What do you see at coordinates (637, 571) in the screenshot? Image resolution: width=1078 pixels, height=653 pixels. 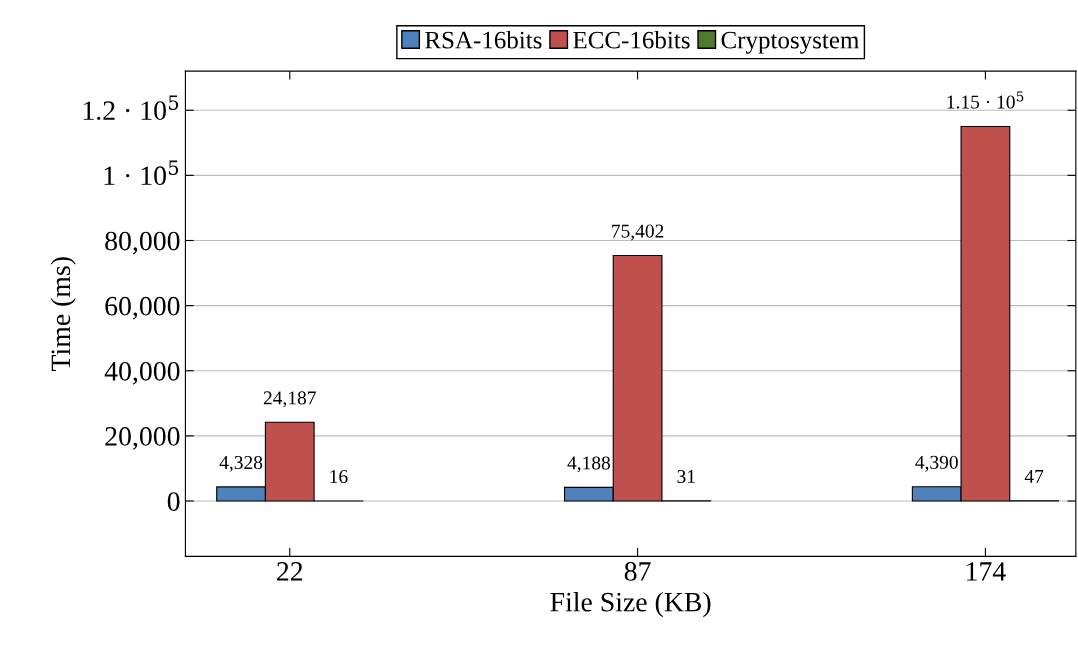 I see `x-tick-label: 87` at bounding box center [637, 571].